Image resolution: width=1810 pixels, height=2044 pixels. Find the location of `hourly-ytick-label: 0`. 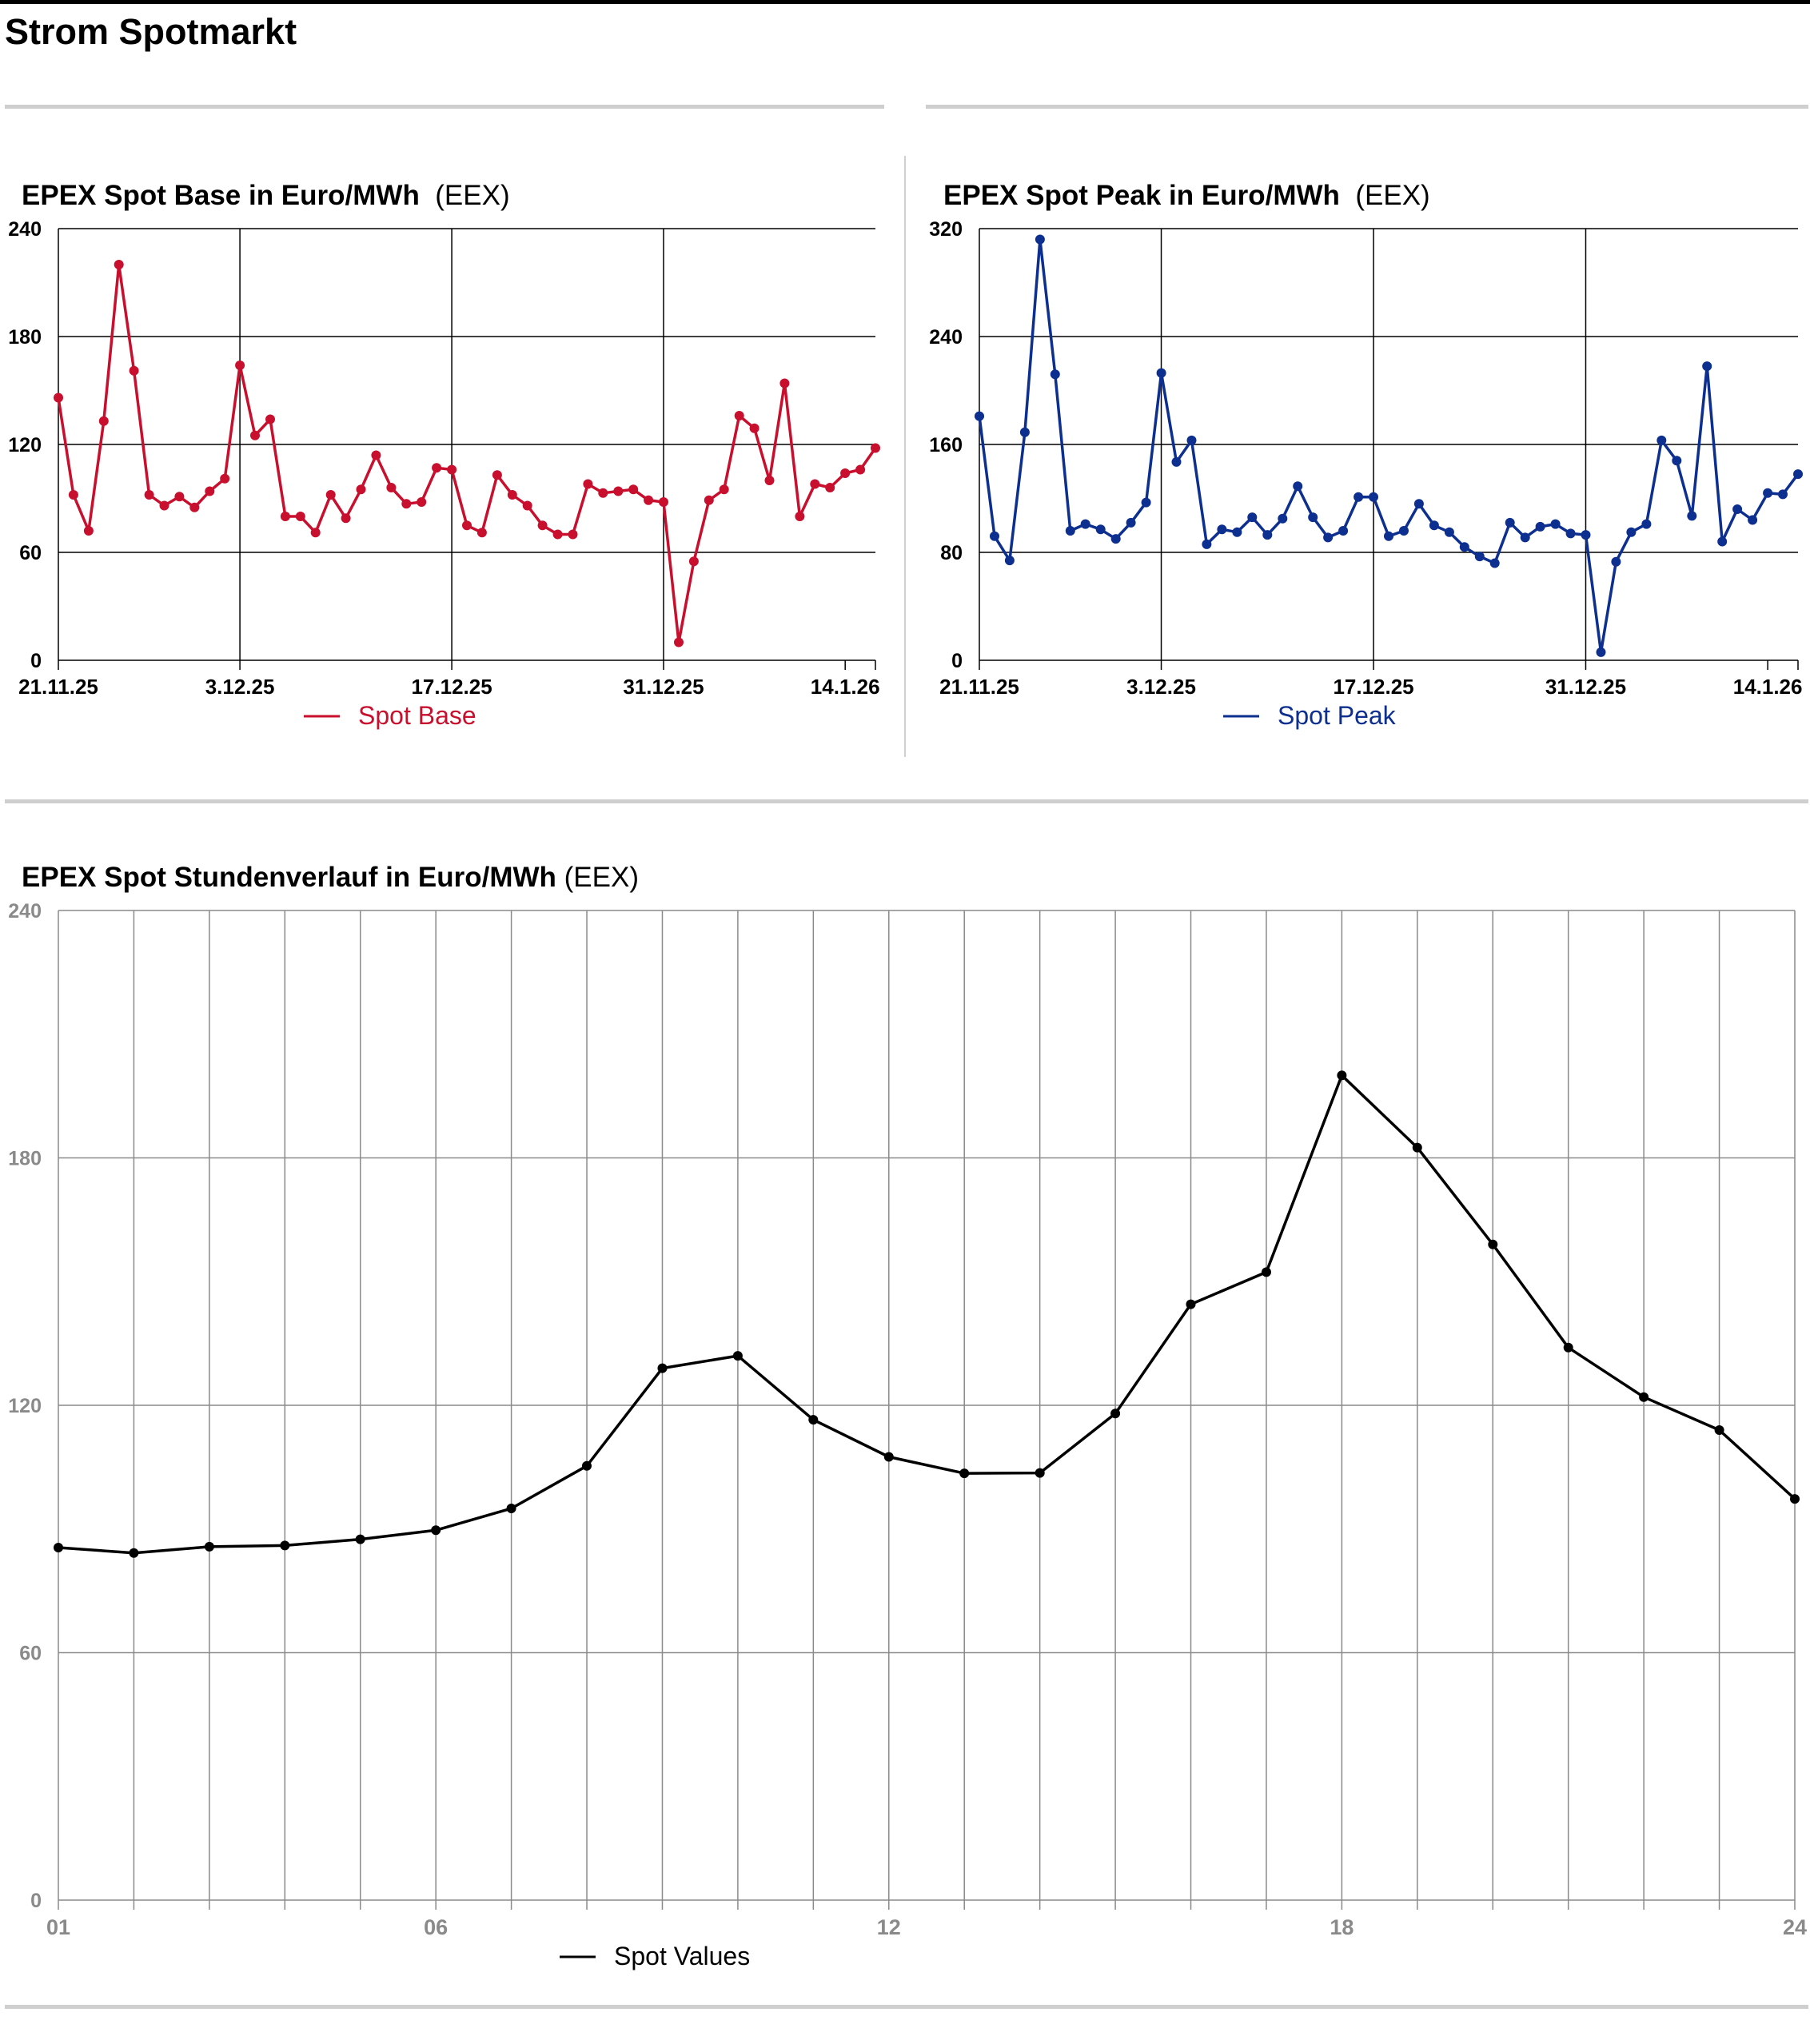

hourly-ytick-label: 0 is located at coordinates (36, 1901).